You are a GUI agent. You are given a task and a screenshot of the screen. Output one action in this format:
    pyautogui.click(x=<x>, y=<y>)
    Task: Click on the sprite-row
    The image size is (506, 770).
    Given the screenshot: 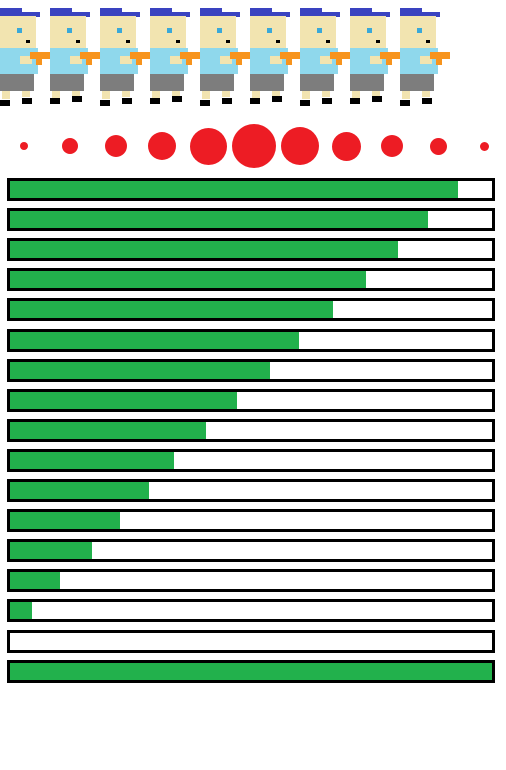 What is the action you would take?
    pyautogui.click(x=253, y=56)
    